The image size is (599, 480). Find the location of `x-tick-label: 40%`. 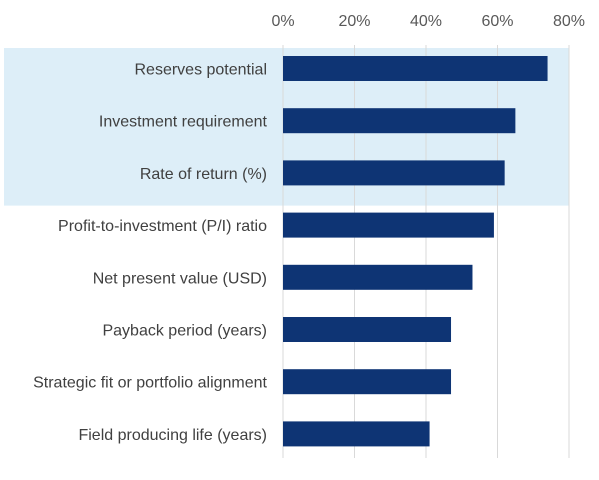

x-tick-label: 40% is located at coordinates (426, 21).